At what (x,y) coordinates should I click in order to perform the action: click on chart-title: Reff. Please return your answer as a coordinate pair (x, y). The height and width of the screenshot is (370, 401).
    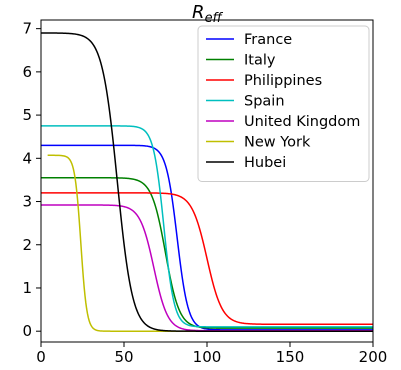
    Looking at the image, I should click on (208, 14).